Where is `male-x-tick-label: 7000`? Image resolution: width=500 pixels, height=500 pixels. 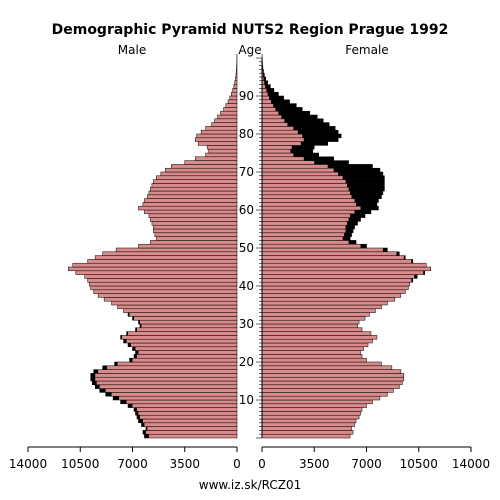
male-x-tick-label: 7000 is located at coordinates (132, 464).